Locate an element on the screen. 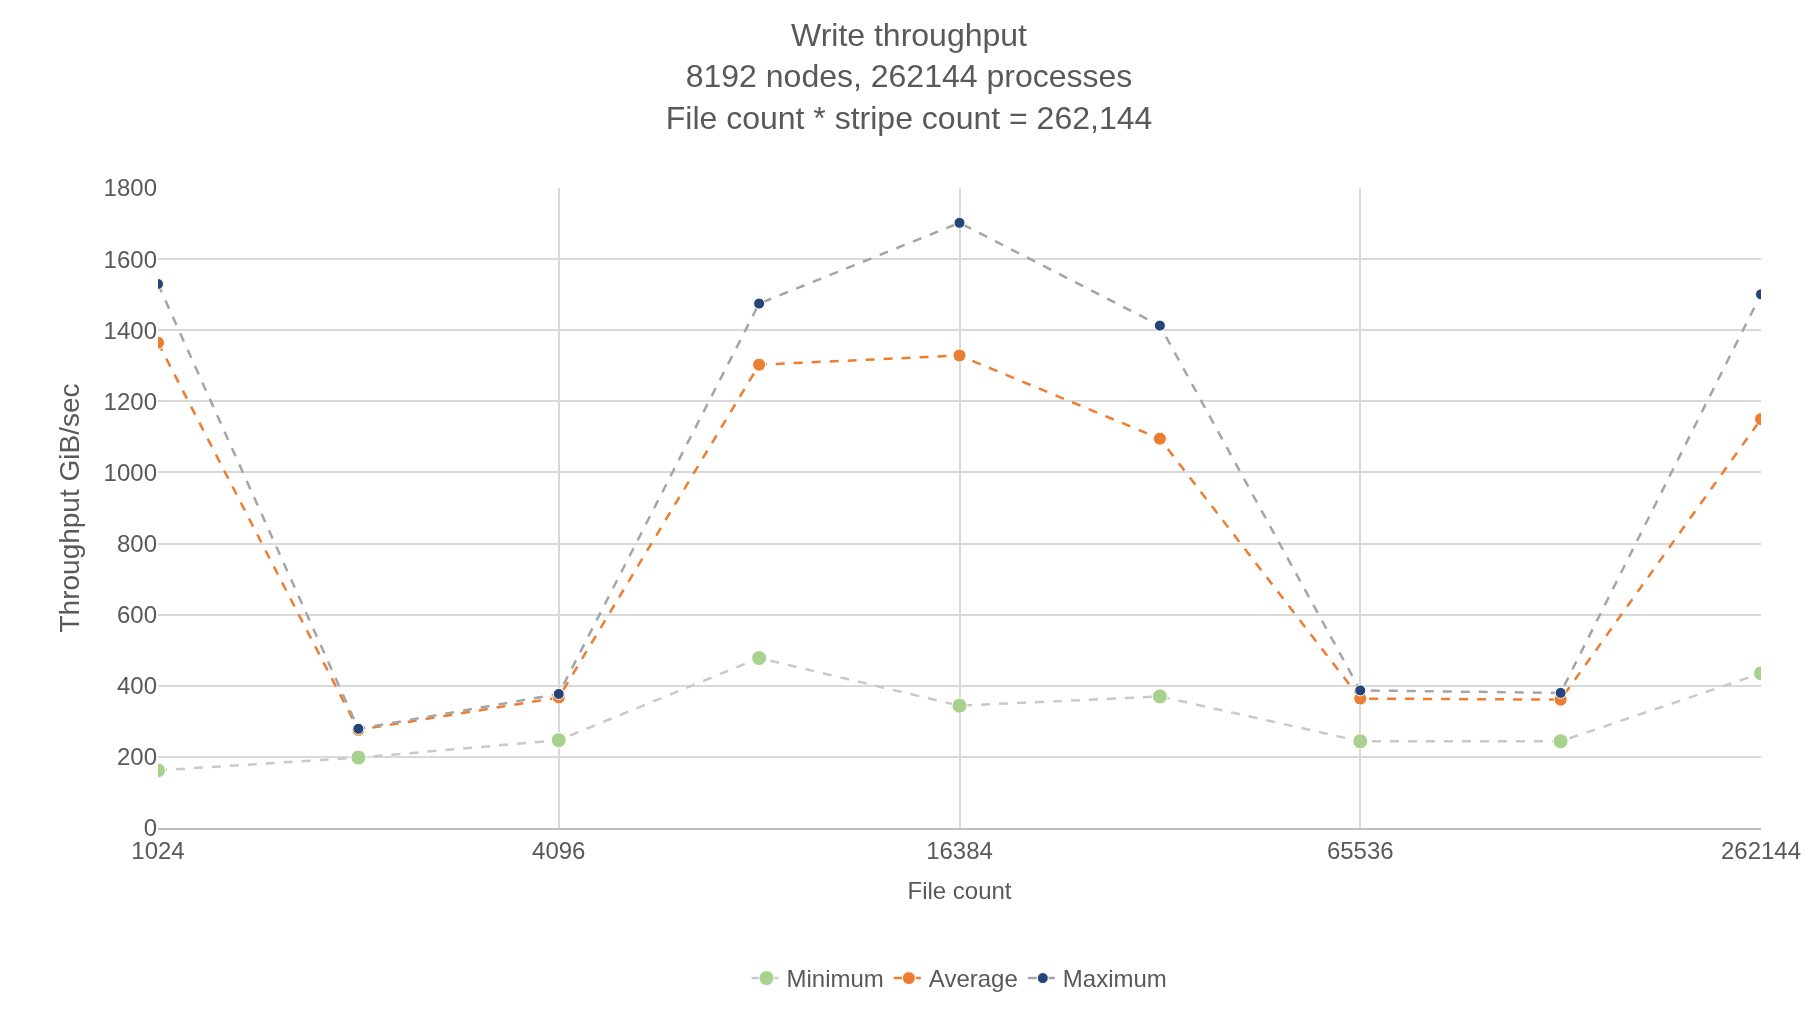  y-tick-label: 1600 is located at coordinates (130, 259).